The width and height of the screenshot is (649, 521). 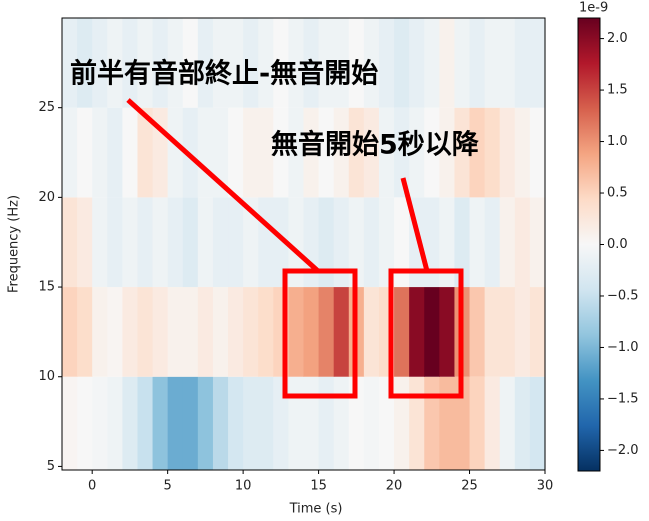 I want to click on colorbar, so click(x=589, y=244).